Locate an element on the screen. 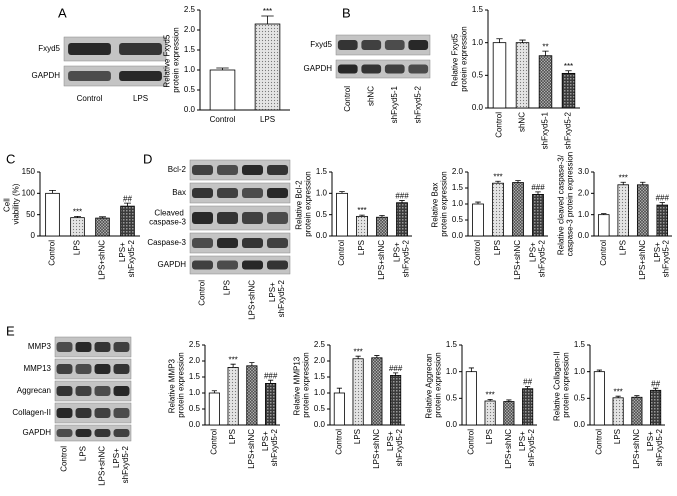 The width and height of the screenshot is (677, 496). x-tick-label: LPS+shNC is located at coordinates (642, 260).